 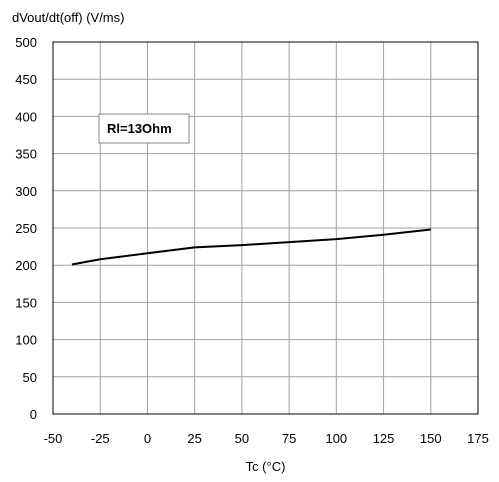 I want to click on y-tick-label: 500, so click(x=26, y=42).